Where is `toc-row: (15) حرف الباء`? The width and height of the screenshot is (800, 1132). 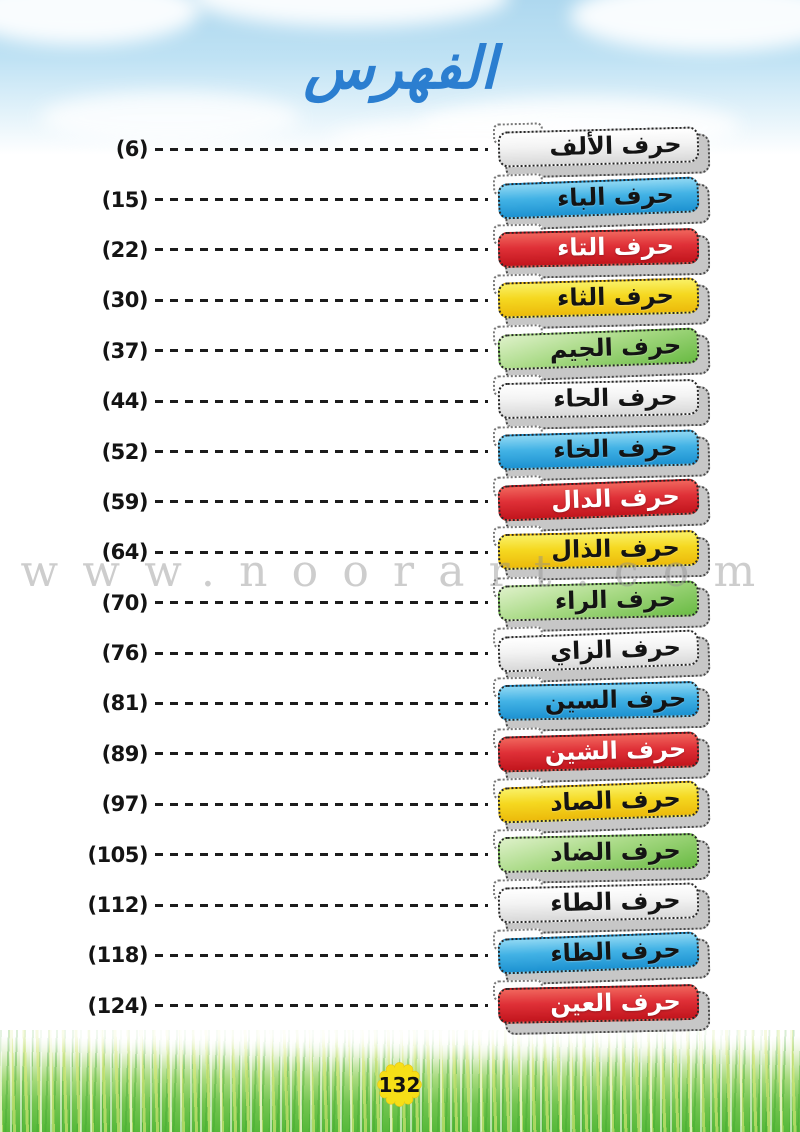
toc-row: (15) حرف الباء is located at coordinates (400, 201).